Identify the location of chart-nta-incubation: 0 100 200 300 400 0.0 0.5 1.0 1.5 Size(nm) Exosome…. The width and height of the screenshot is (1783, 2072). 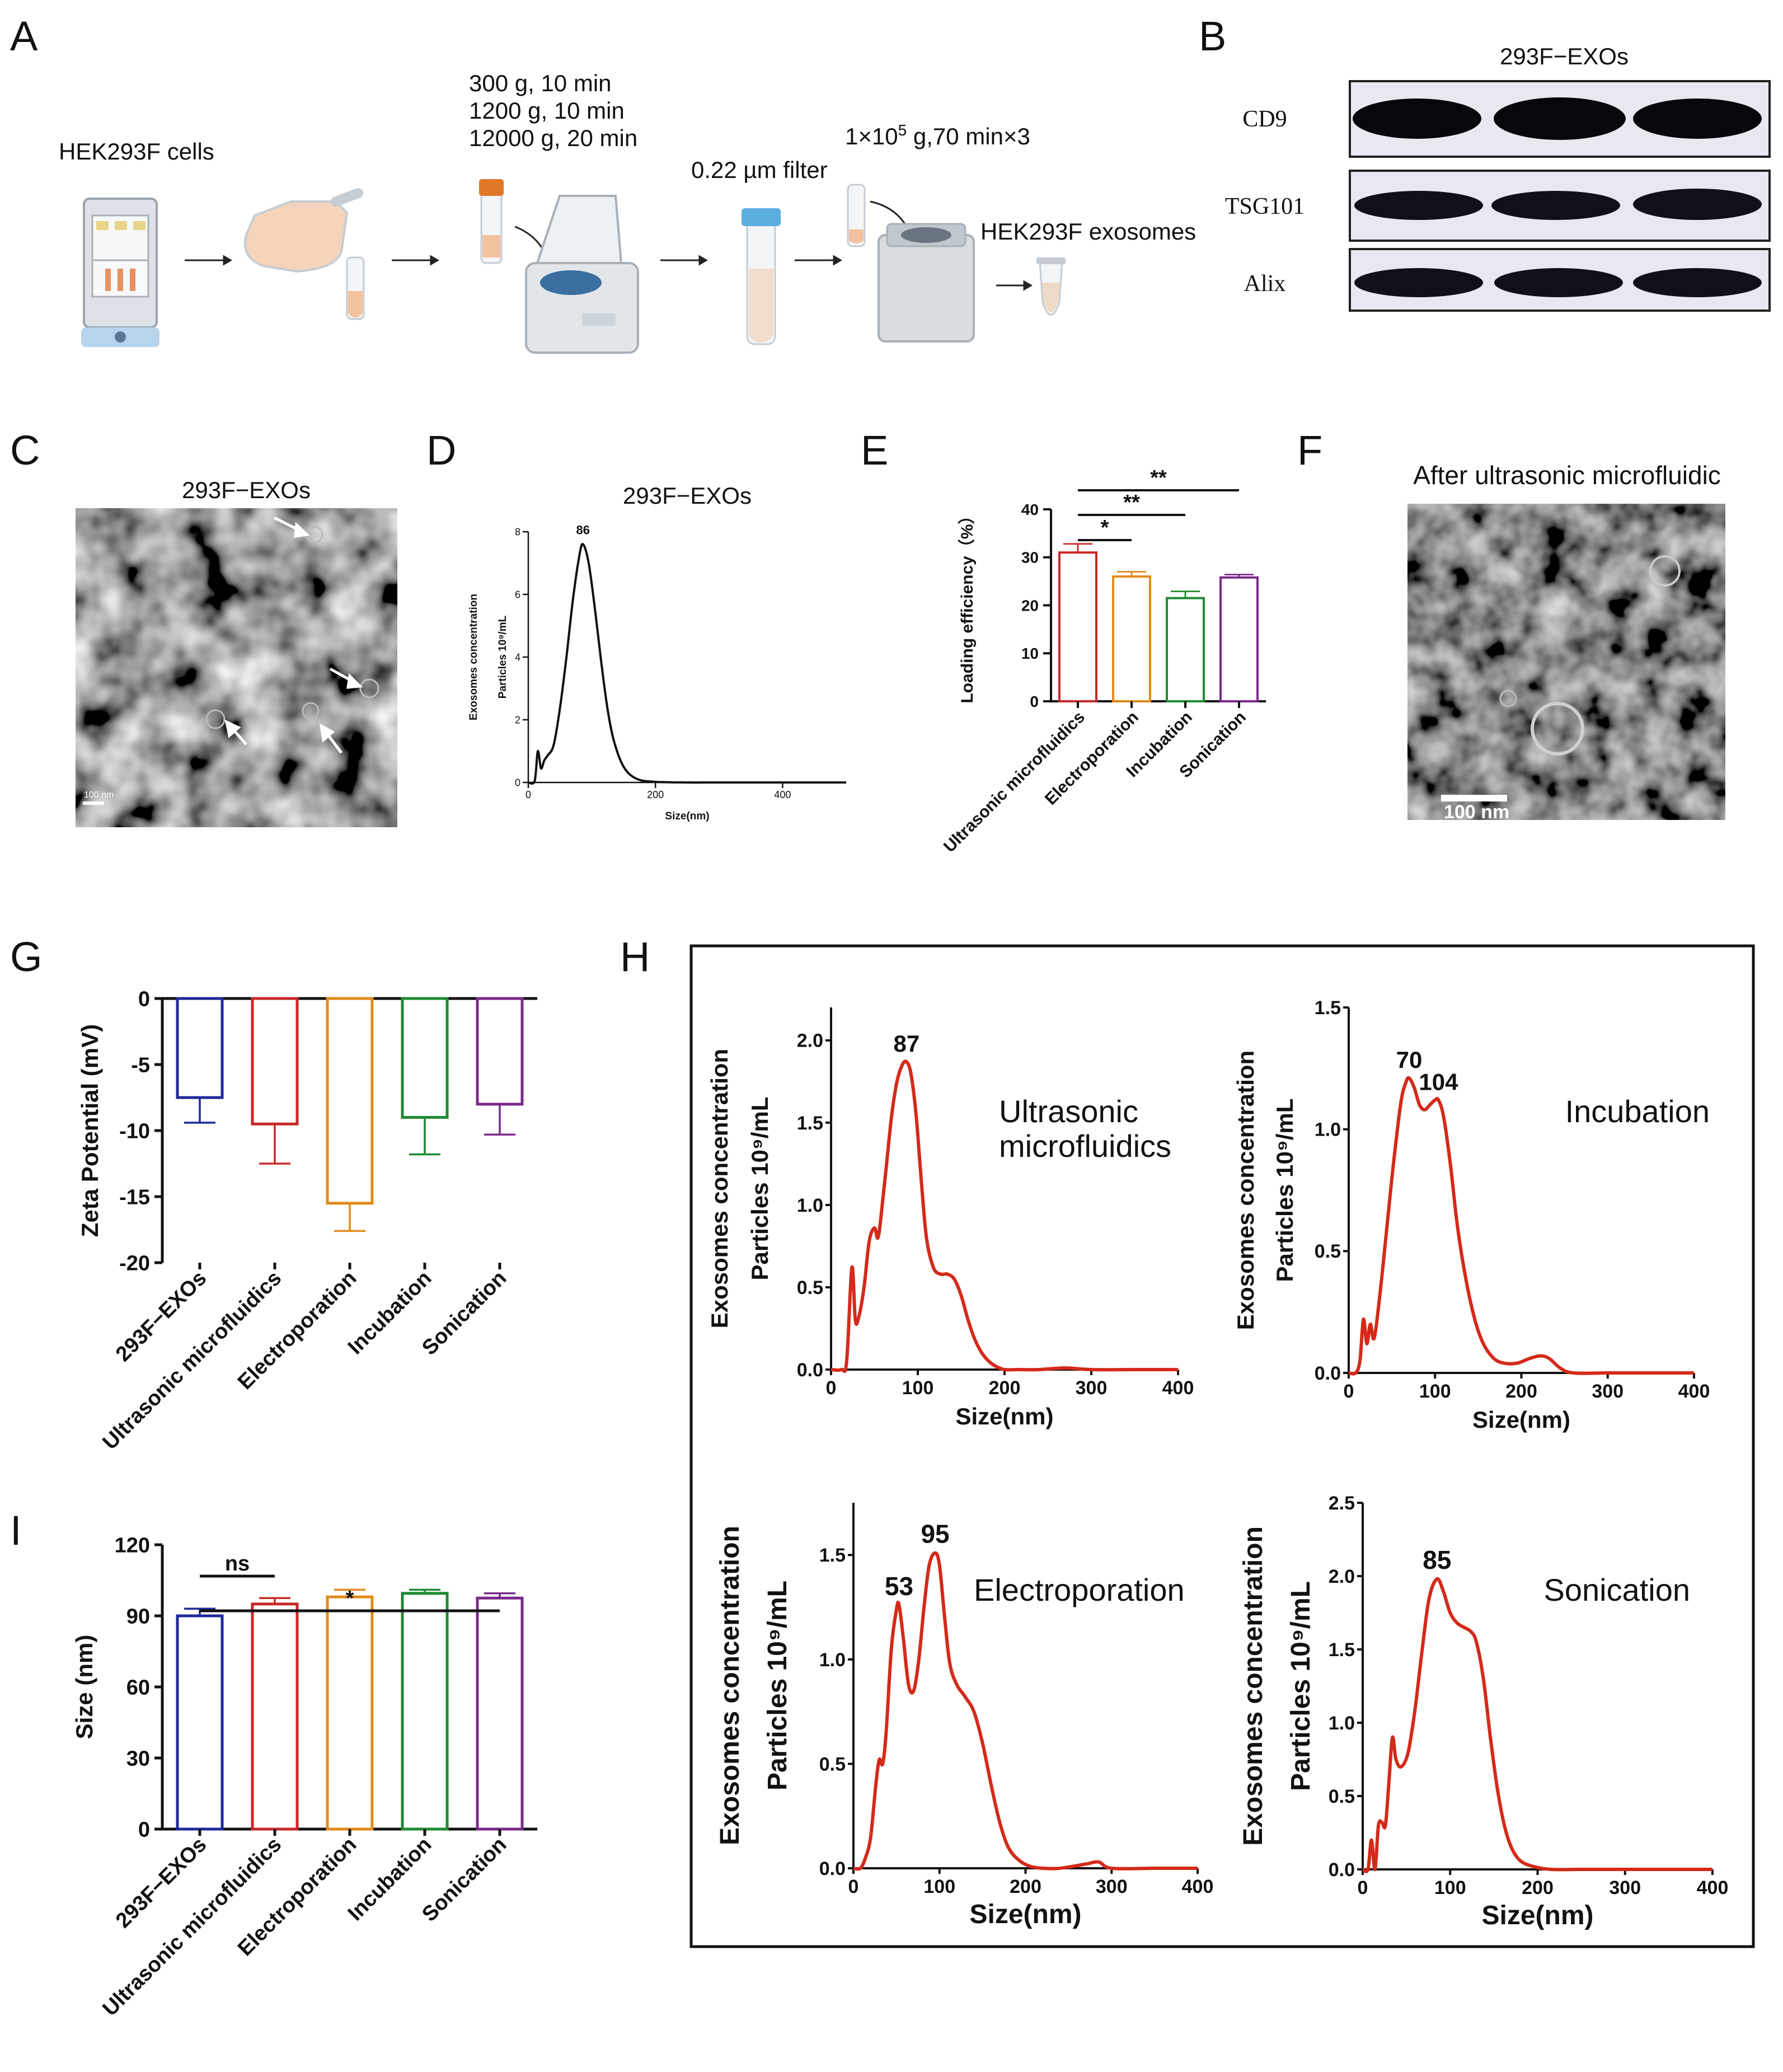
(1471, 1215).